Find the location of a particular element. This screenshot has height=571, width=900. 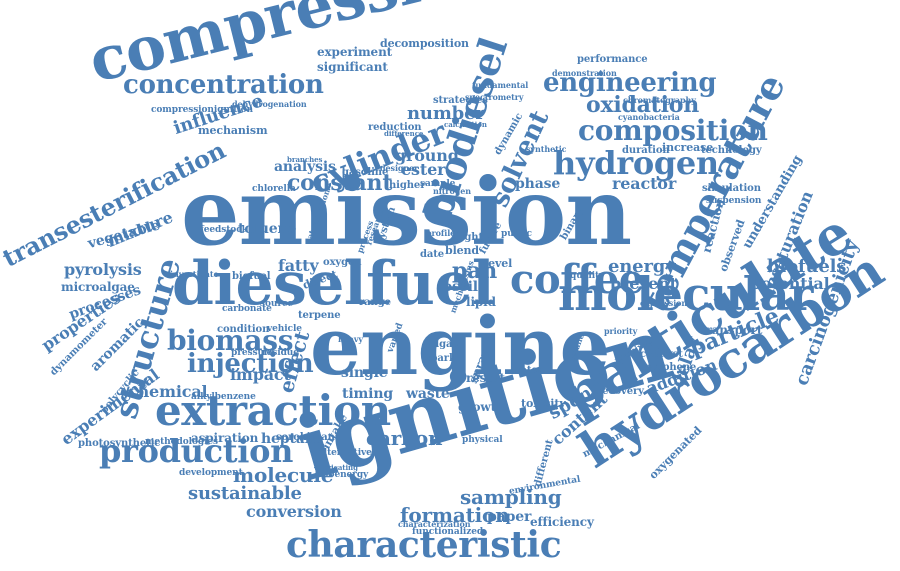

word: priority is located at coordinates (621, 331).